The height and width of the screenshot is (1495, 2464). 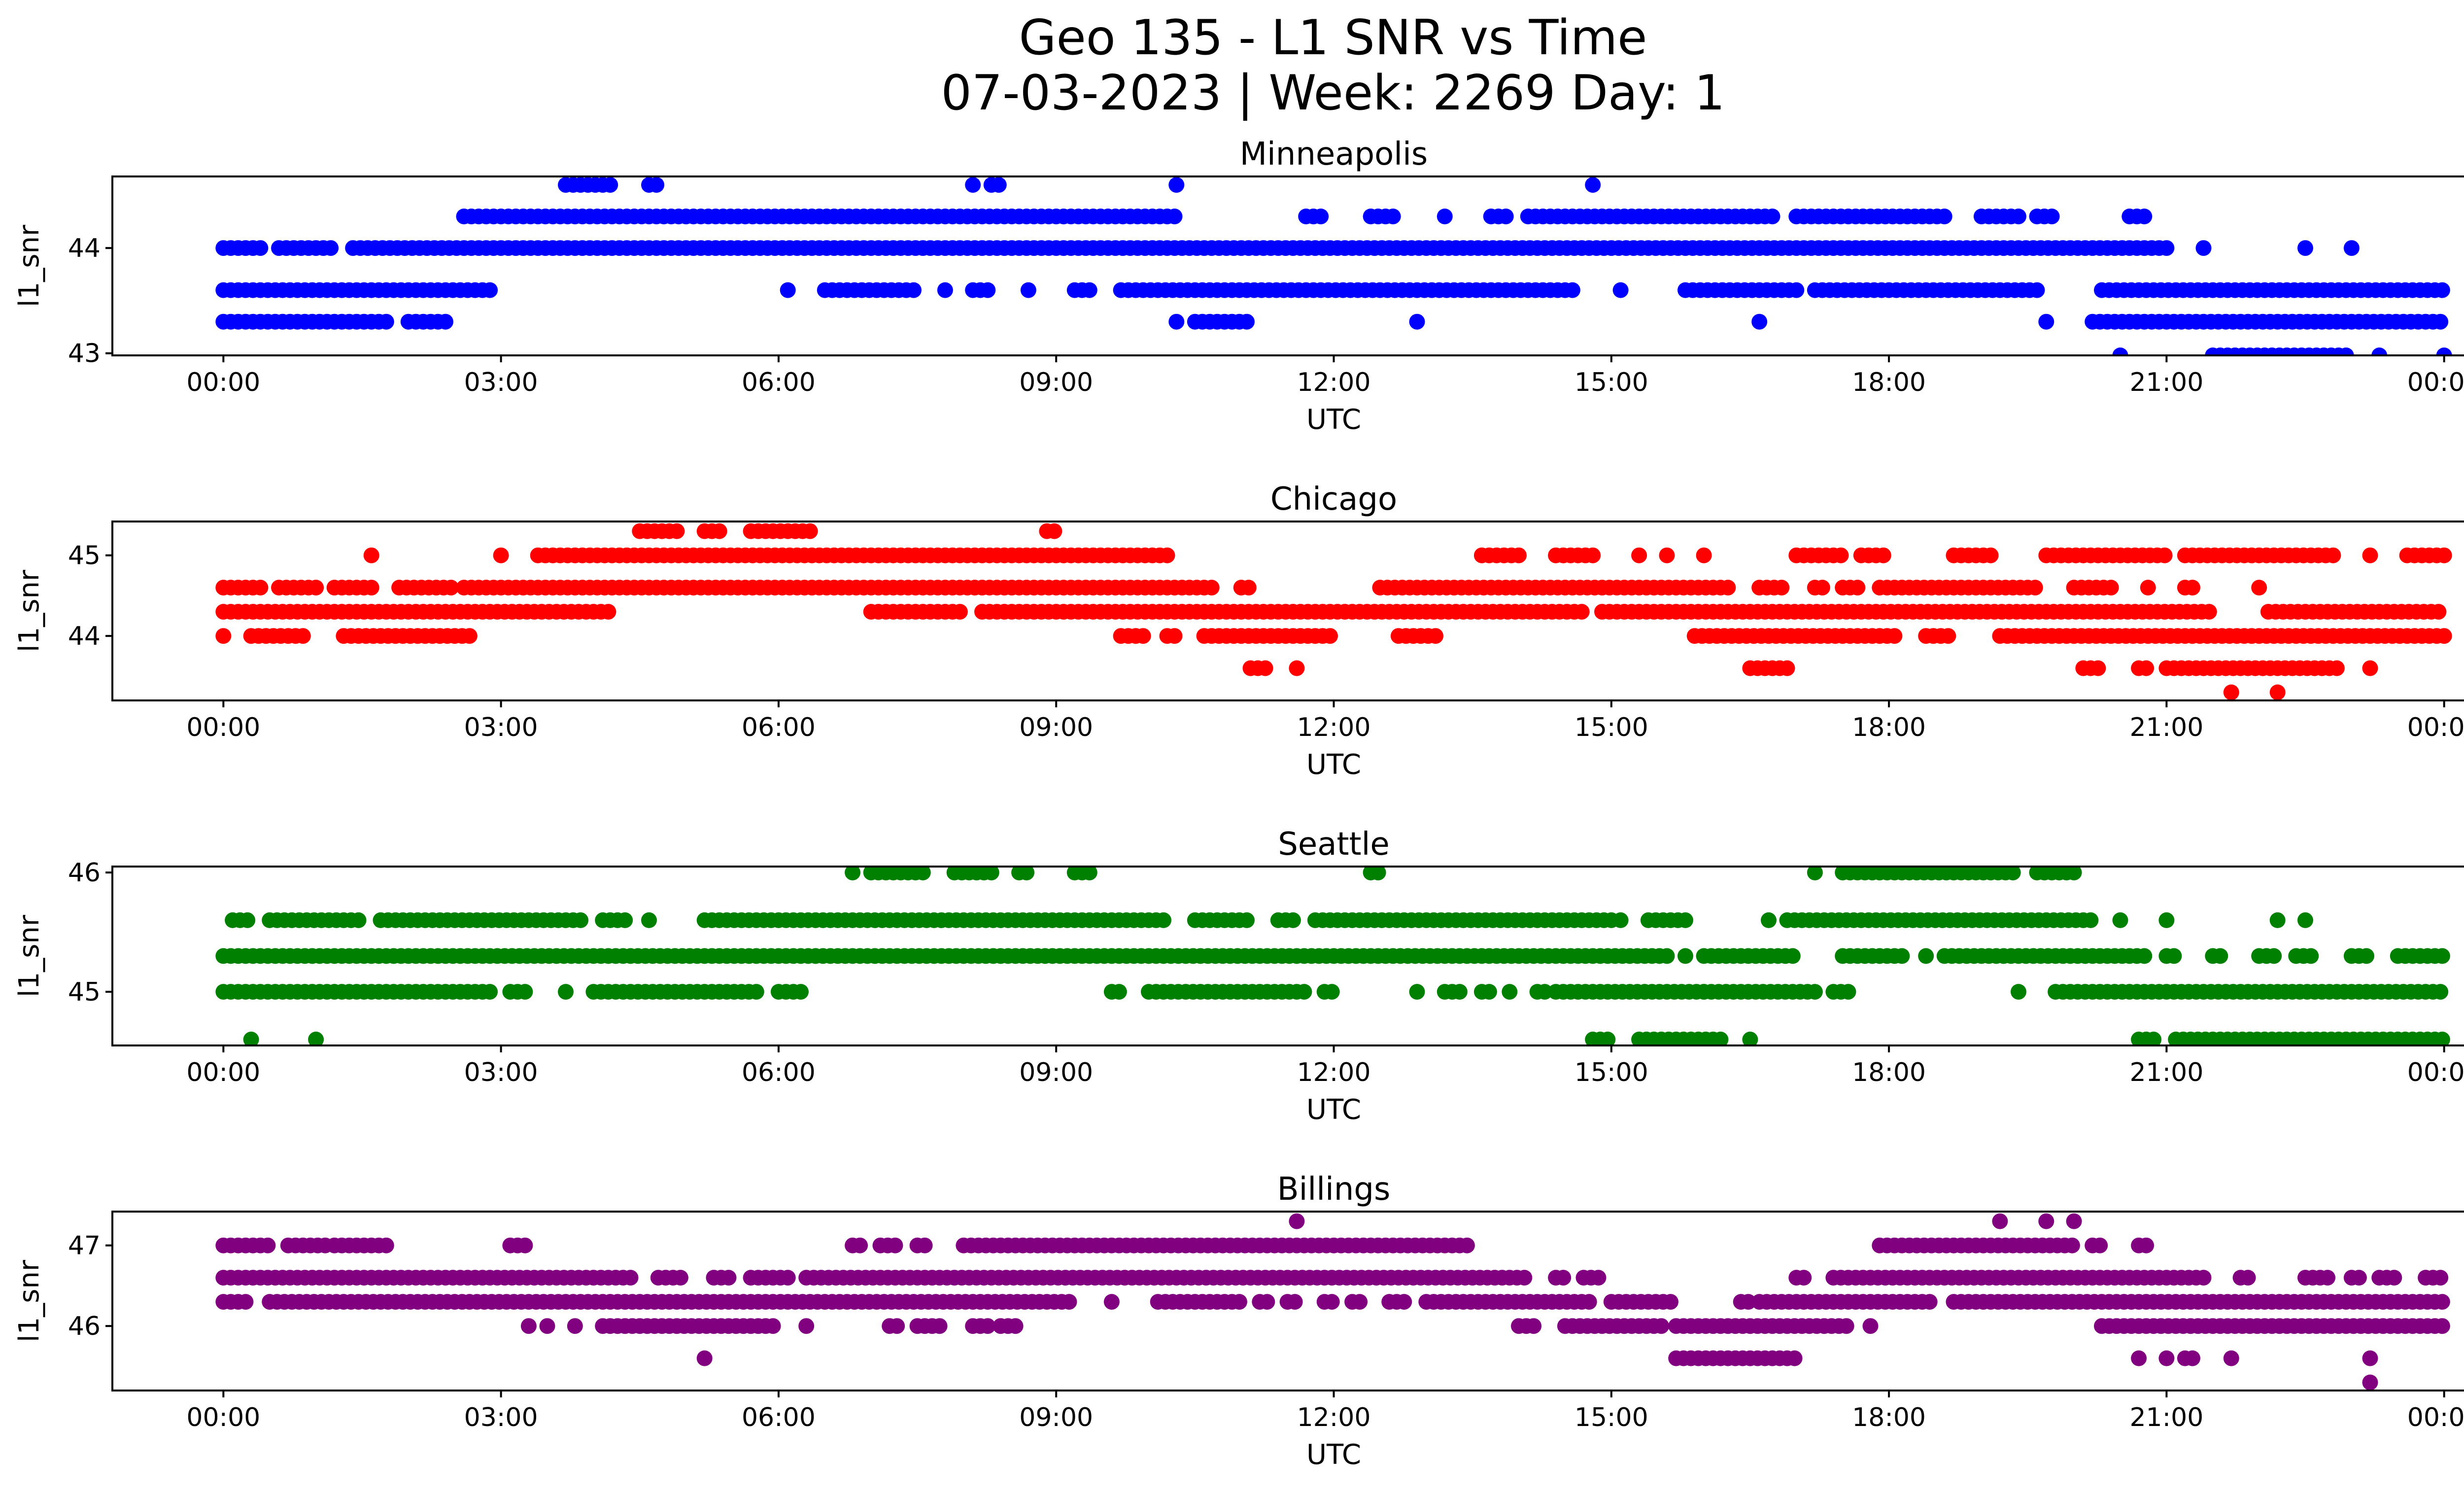 I want to click on chart-subtitle: 07-03-2023 | Week: 2269 Day: 1, so click(x=1333, y=93).